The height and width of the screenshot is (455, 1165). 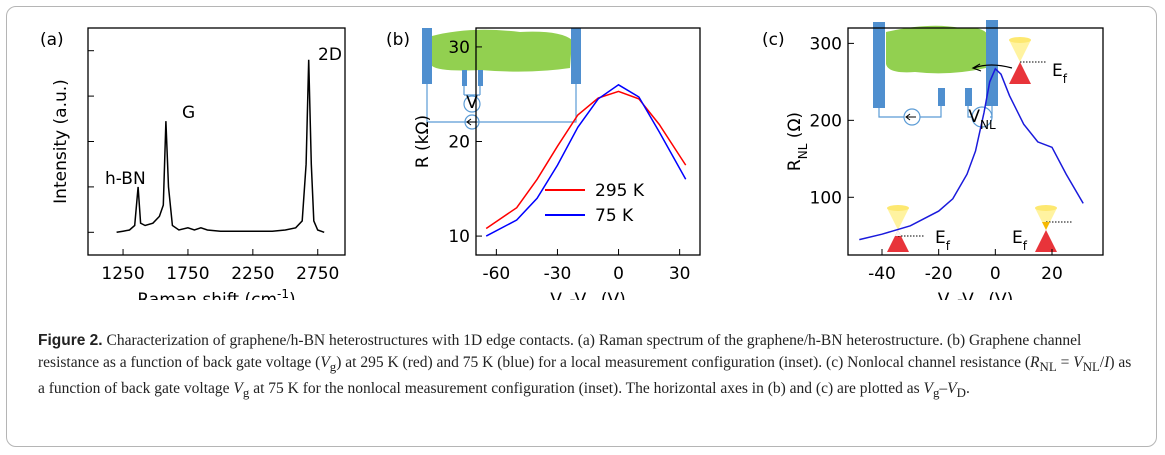 I want to click on caption-segment: D, so click(x=961, y=393).